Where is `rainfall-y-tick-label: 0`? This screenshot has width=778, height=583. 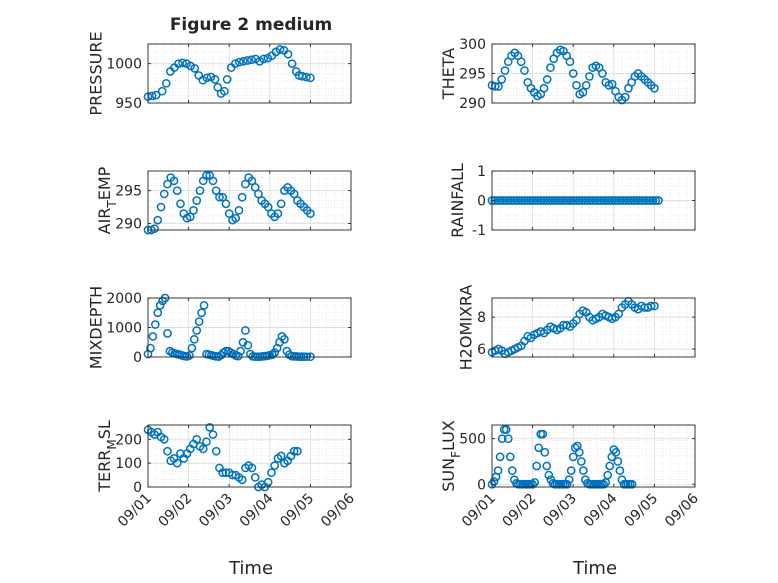
rainfall-y-tick-label: 0 is located at coordinates (481, 202).